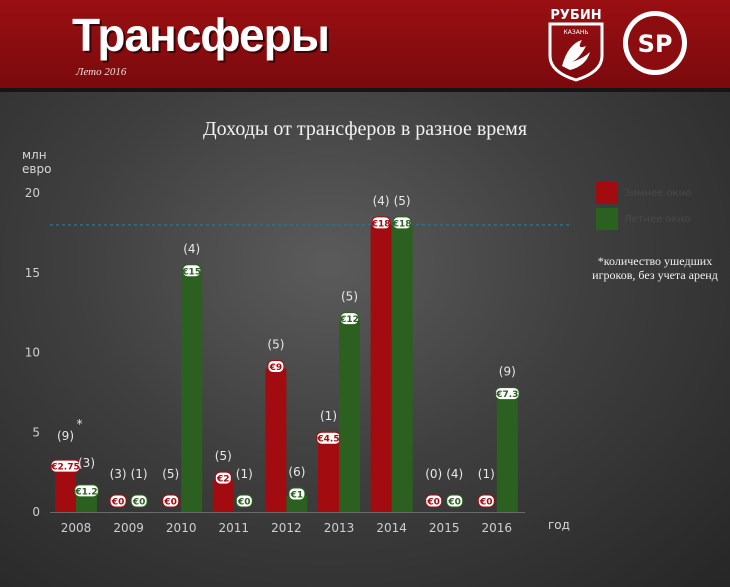  I want to click on y-tick-label: 0, so click(36, 512).